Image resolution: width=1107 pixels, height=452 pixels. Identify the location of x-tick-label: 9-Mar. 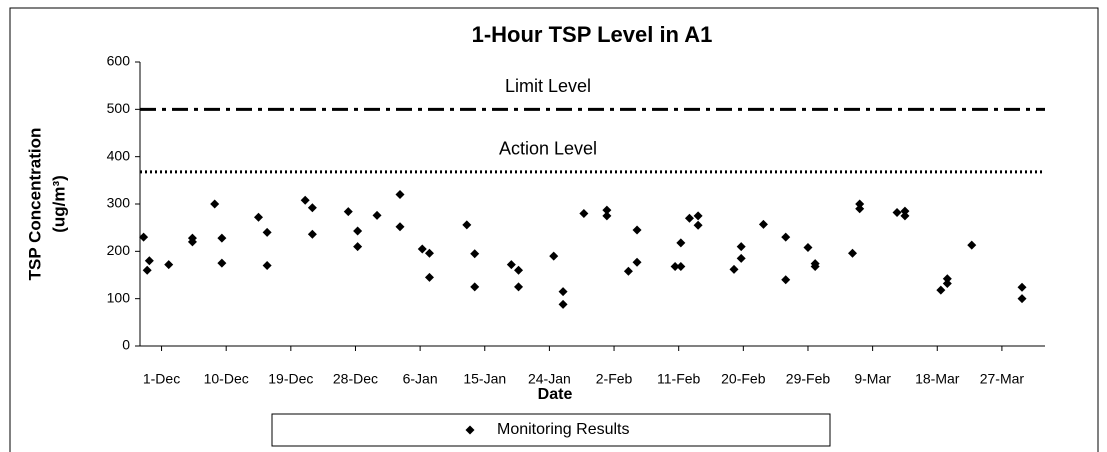
(872, 379).